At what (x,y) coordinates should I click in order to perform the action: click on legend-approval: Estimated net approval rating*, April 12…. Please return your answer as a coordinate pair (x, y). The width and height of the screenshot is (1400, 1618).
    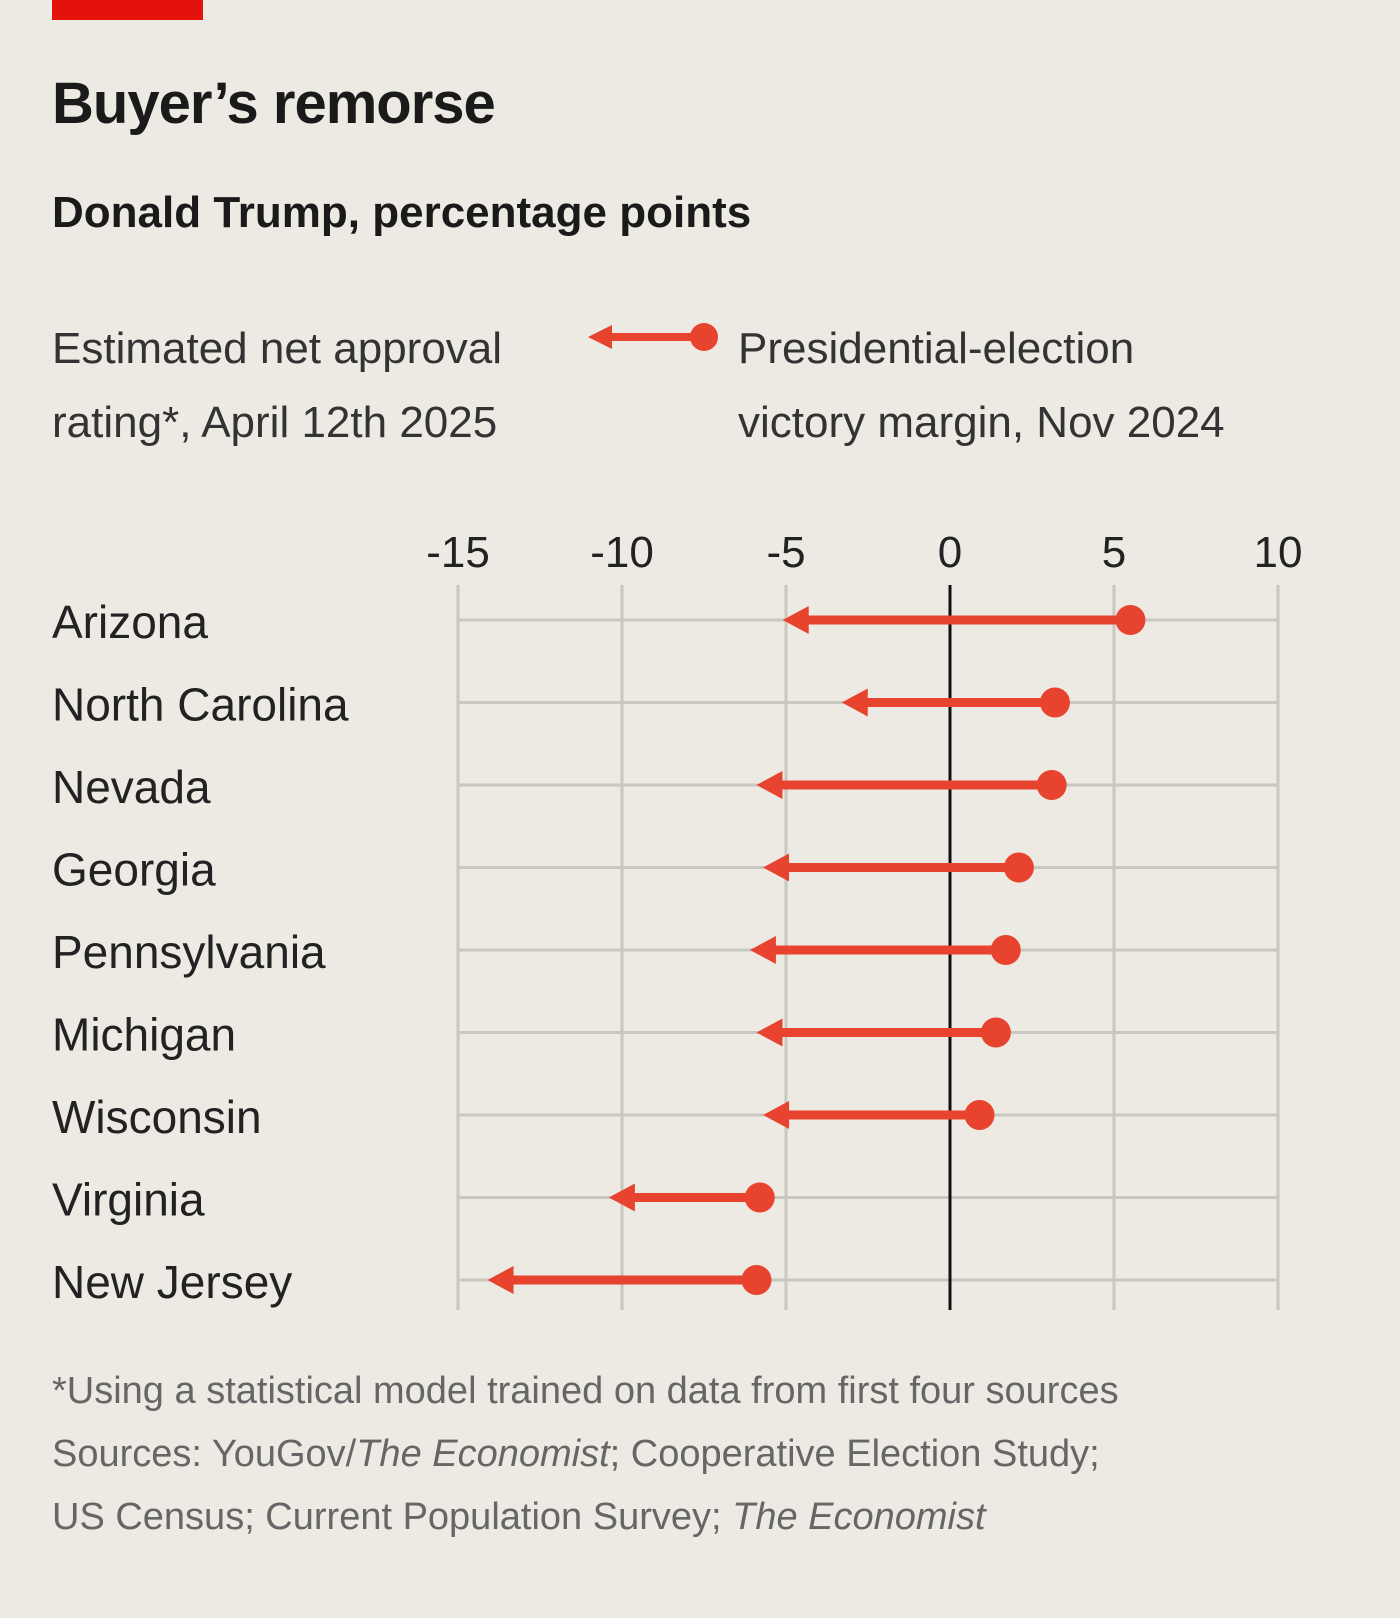
    Looking at the image, I should click on (277, 386).